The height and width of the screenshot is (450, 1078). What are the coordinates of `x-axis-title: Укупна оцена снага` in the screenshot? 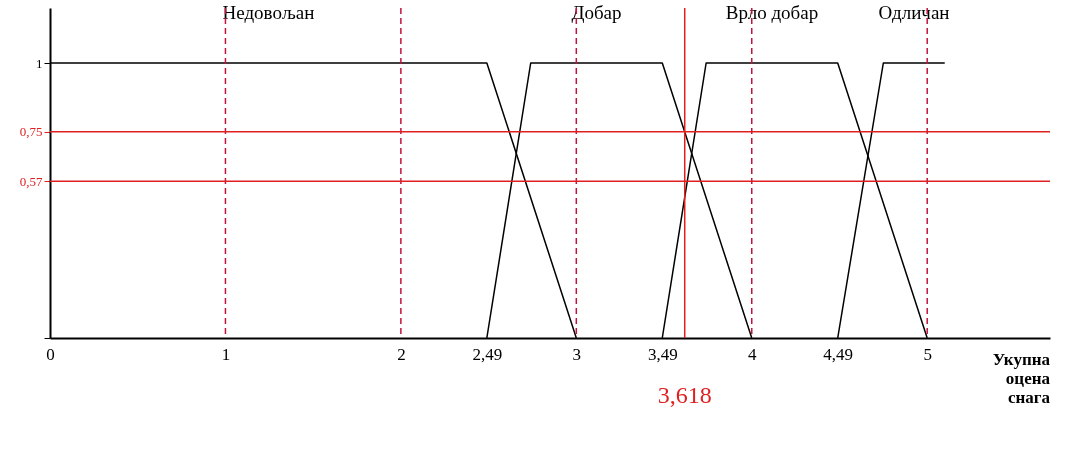 It's located at (1021, 378).